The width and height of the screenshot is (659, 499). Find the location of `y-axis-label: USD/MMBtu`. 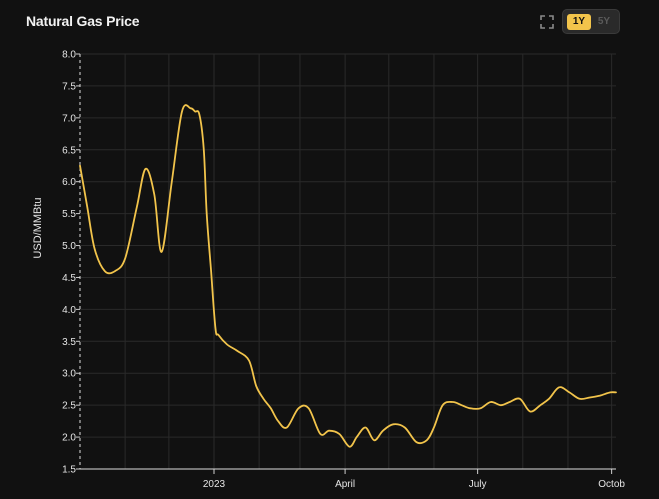

y-axis-label: USD/MMBtu is located at coordinates (38, 227).